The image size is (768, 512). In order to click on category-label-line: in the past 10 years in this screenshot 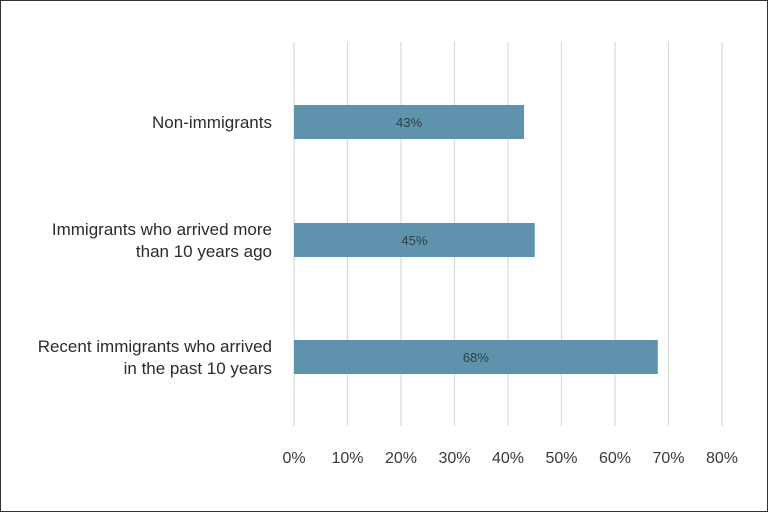, I will do `click(198, 368)`.